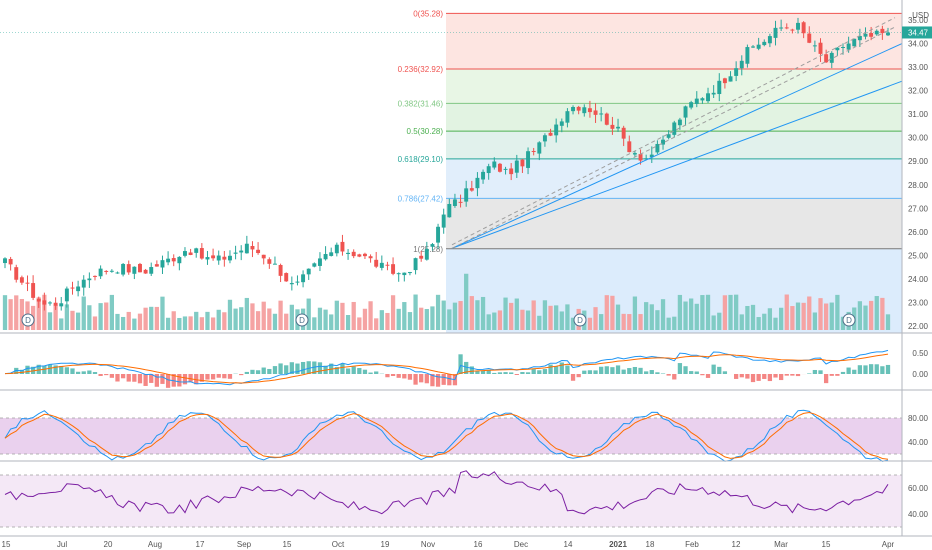 This screenshot has width=932, height=550. I want to click on fib-label-0: 0(35.28), so click(428, 13).